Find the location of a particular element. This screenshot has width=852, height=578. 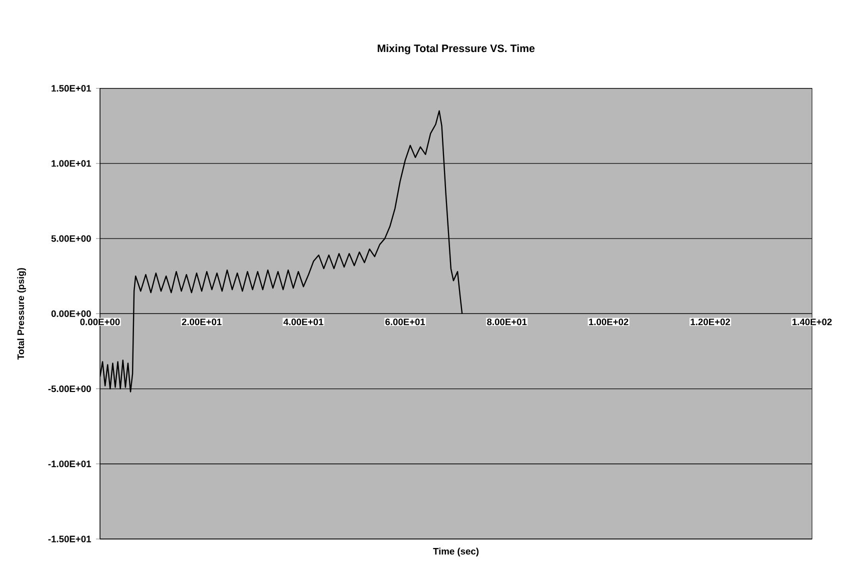

x-tick-label: 1.20E+02 is located at coordinates (710, 322).